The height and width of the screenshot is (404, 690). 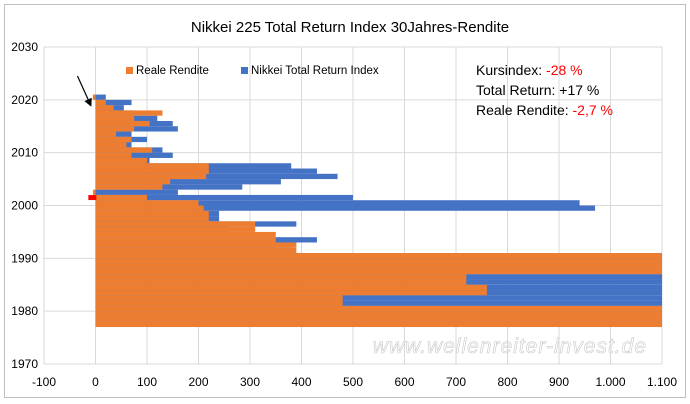 I want to click on annotation-kursindex: Kursindex: -28 %, so click(x=529, y=70).